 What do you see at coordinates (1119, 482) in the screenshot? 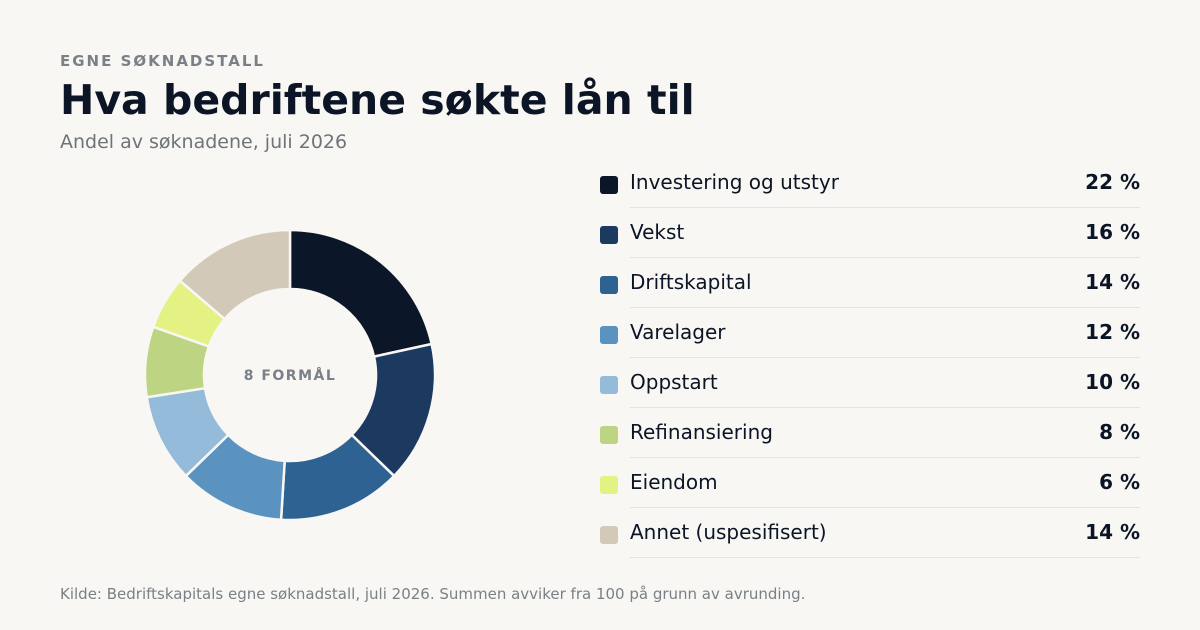
I see `legend-value: 6 %` at bounding box center [1119, 482].